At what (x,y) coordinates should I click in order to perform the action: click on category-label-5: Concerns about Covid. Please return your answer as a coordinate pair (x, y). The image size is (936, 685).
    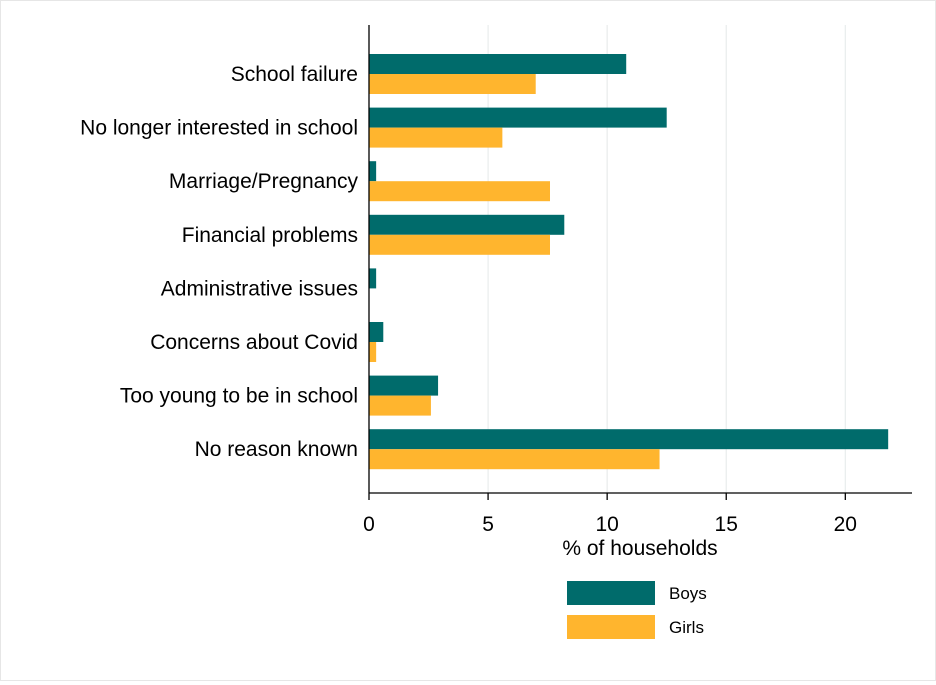
    Looking at the image, I should click on (254, 342).